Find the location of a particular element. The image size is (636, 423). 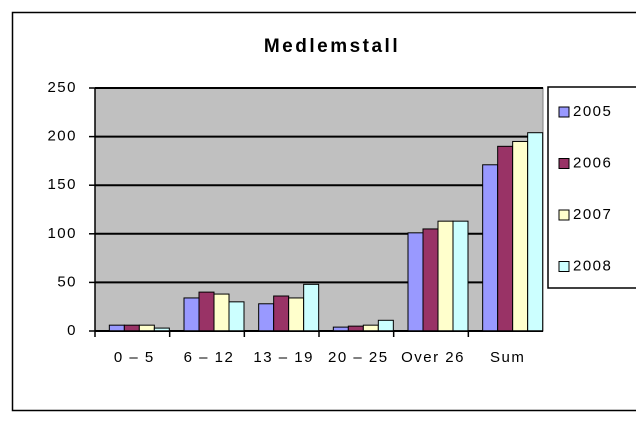

x-tick-label: Over 26 is located at coordinates (433, 357).